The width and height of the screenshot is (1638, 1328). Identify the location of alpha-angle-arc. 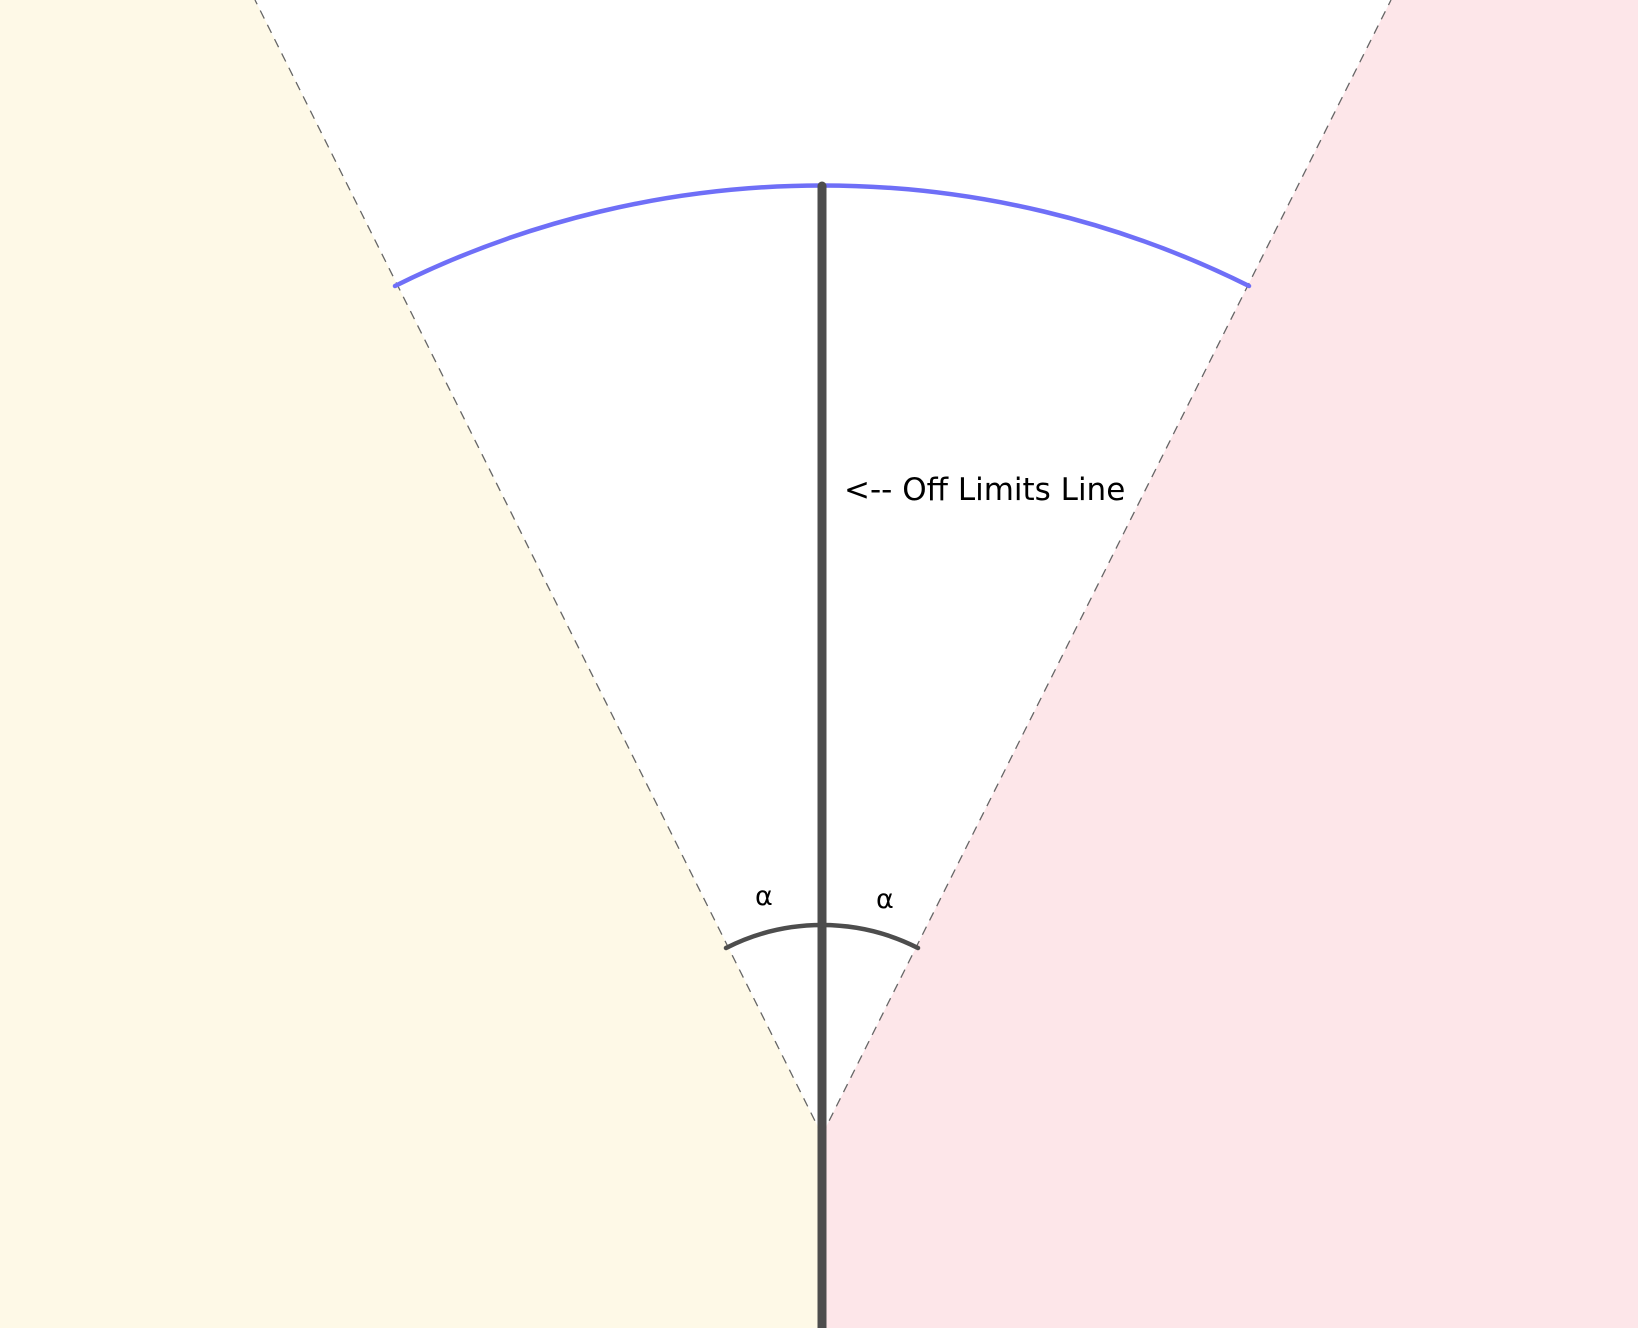
(822, 936).